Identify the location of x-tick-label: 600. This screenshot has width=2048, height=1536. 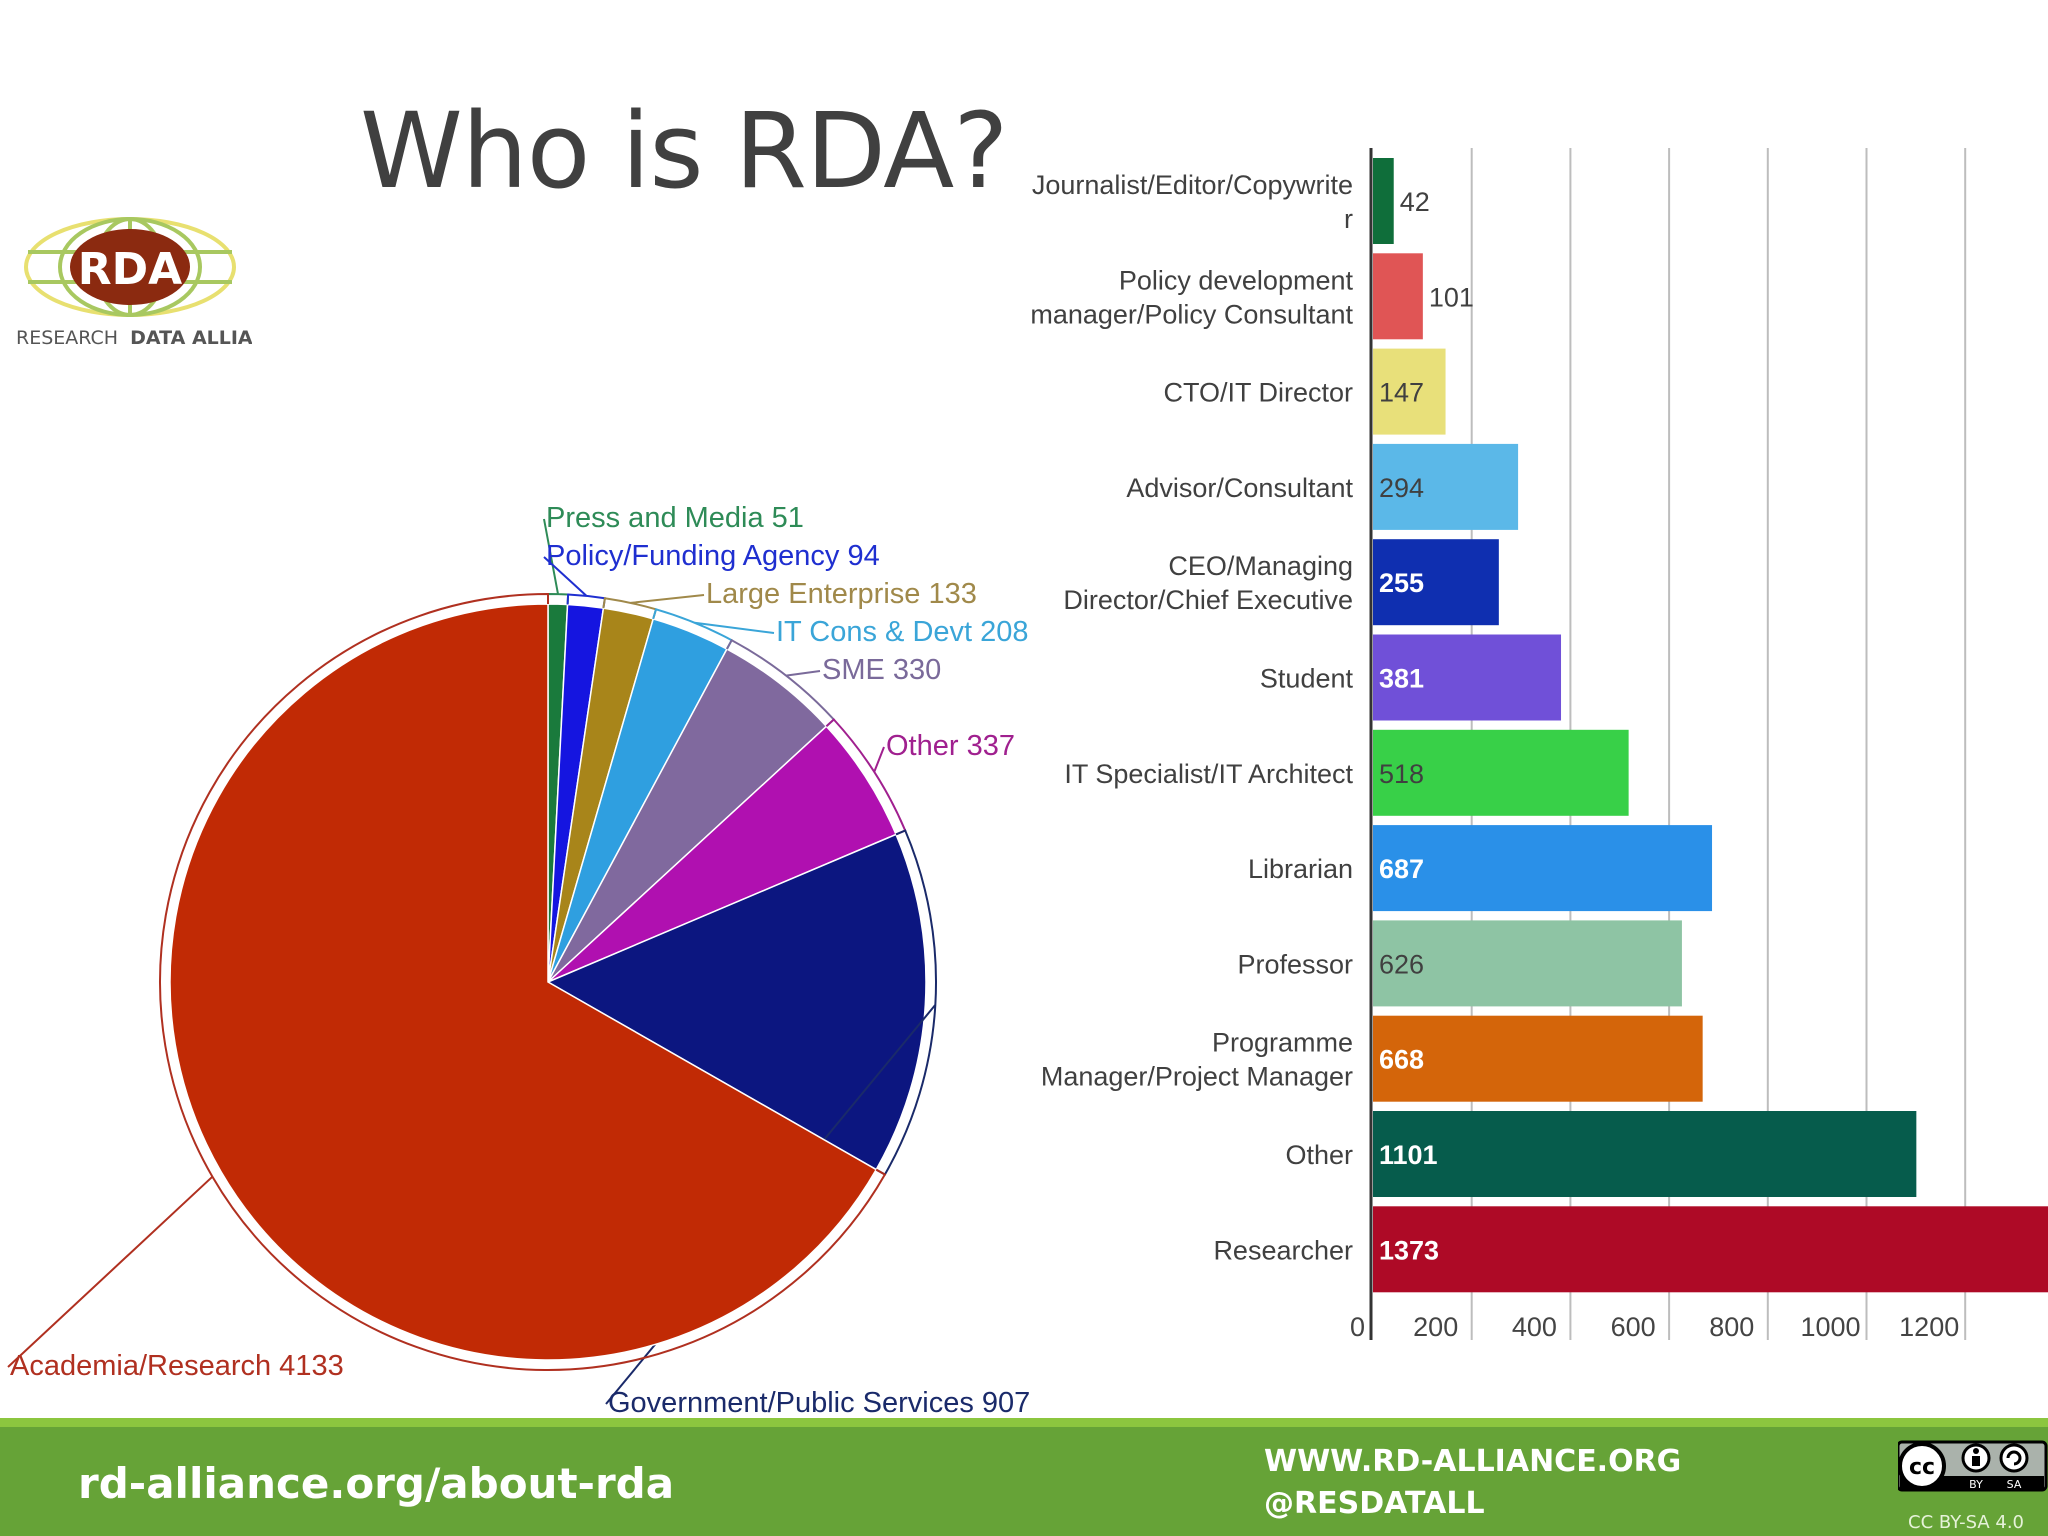
(1633, 1327).